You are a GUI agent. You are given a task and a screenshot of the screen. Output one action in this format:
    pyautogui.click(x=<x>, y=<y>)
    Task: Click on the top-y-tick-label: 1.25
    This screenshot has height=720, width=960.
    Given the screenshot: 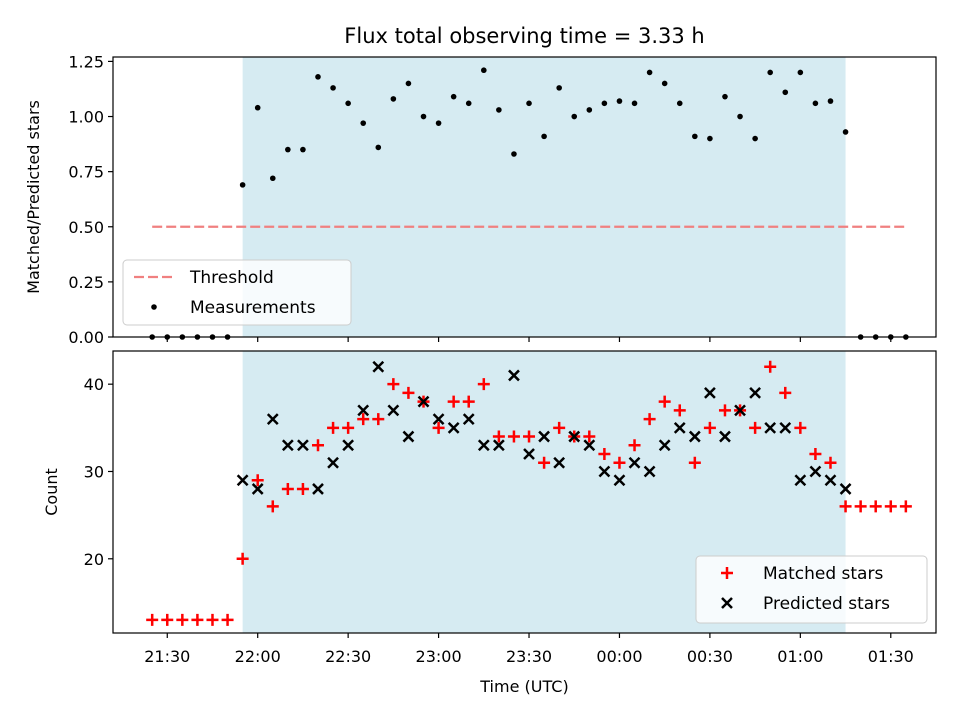 What is the action you would take?
    pyautogui.click(x=86, y=61)
    